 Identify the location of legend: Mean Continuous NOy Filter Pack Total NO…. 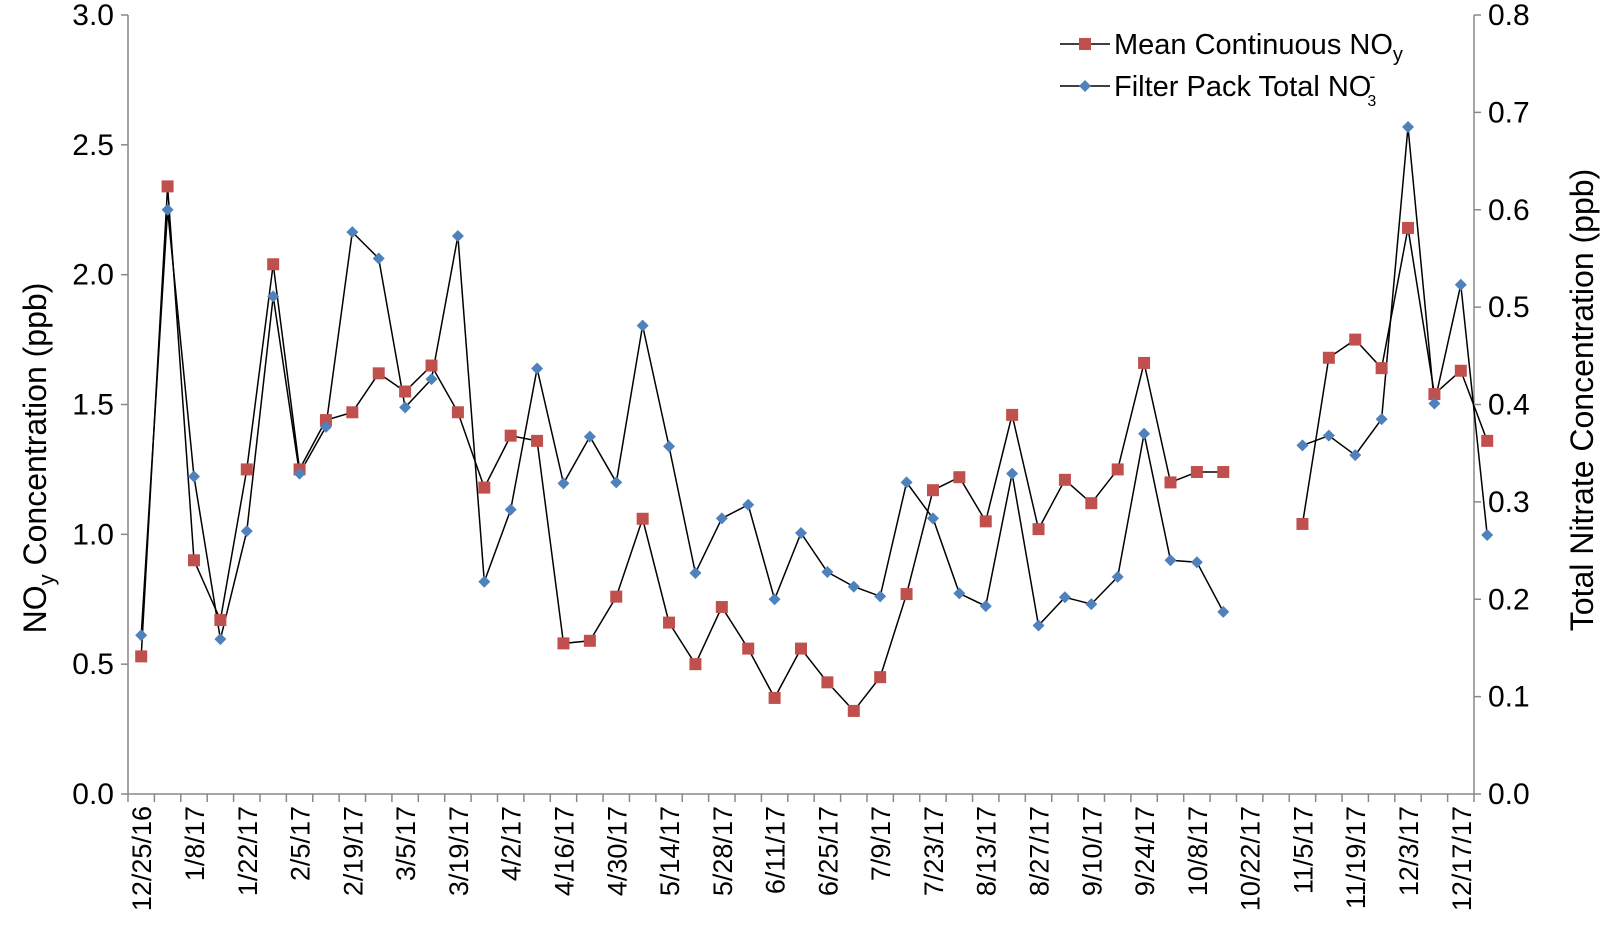
(1231, 69).